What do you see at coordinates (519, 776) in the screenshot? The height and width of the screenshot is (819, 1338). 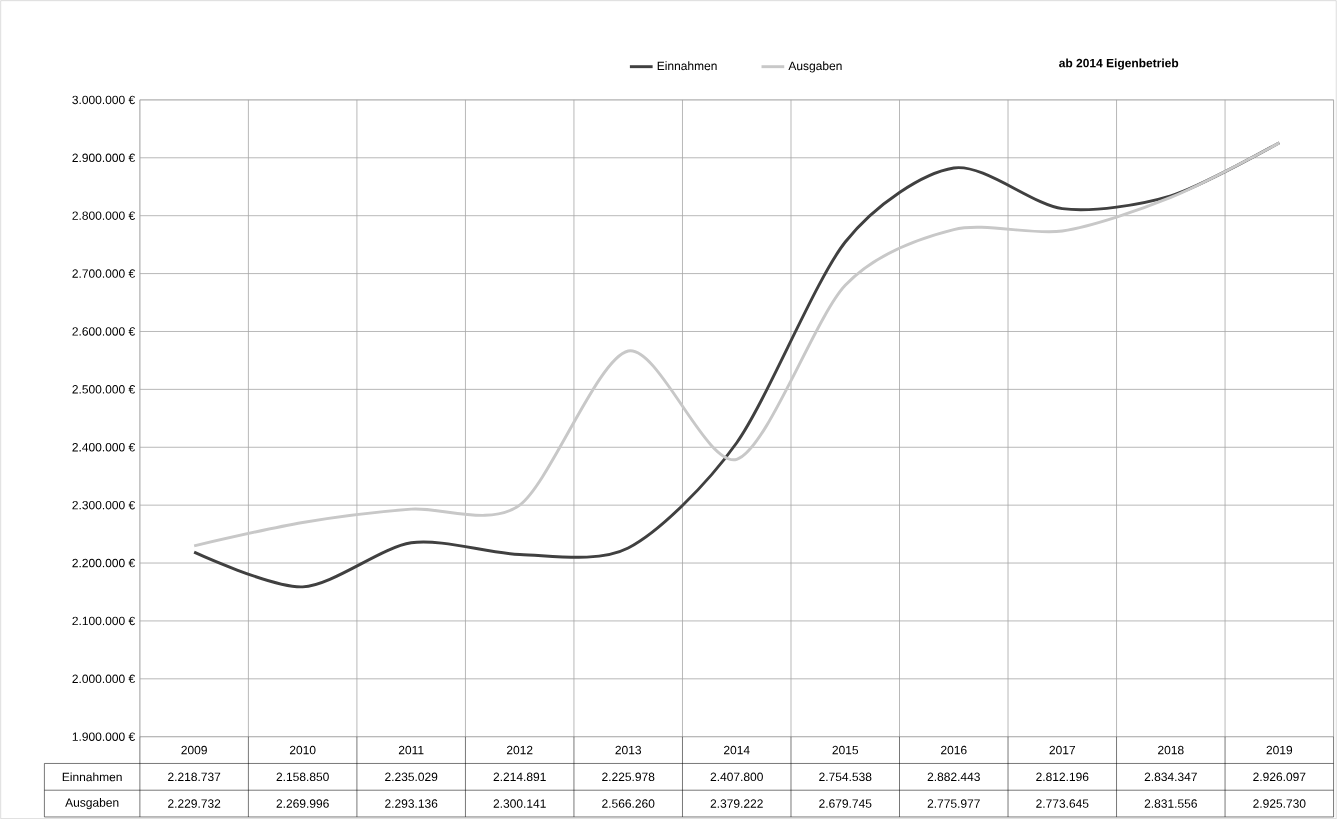 I see `data-label: 2.214.891` at bounding box center [519, 776].